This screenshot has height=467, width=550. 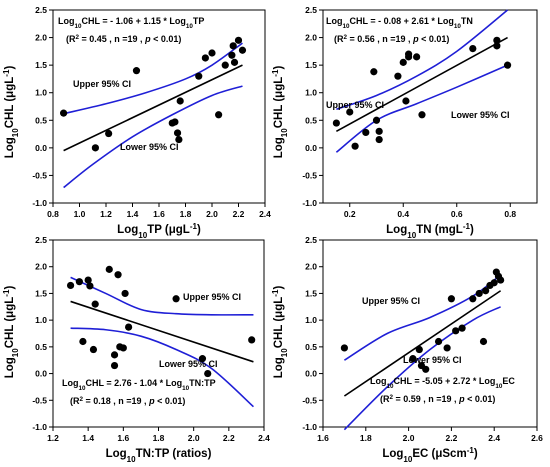 I want to click on x-tick-label: 2.4, so click(x=265, y=214).